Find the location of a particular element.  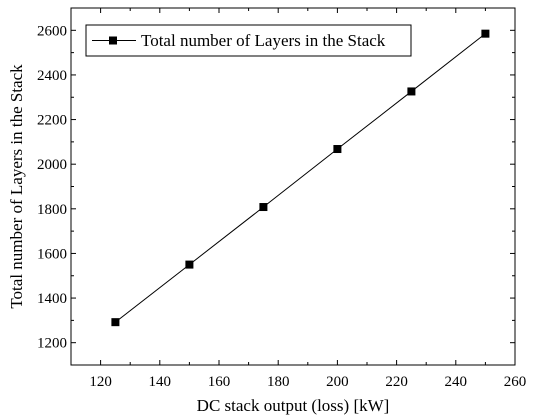

y-tick-label: 1200 is located at coordinates (52, 344).